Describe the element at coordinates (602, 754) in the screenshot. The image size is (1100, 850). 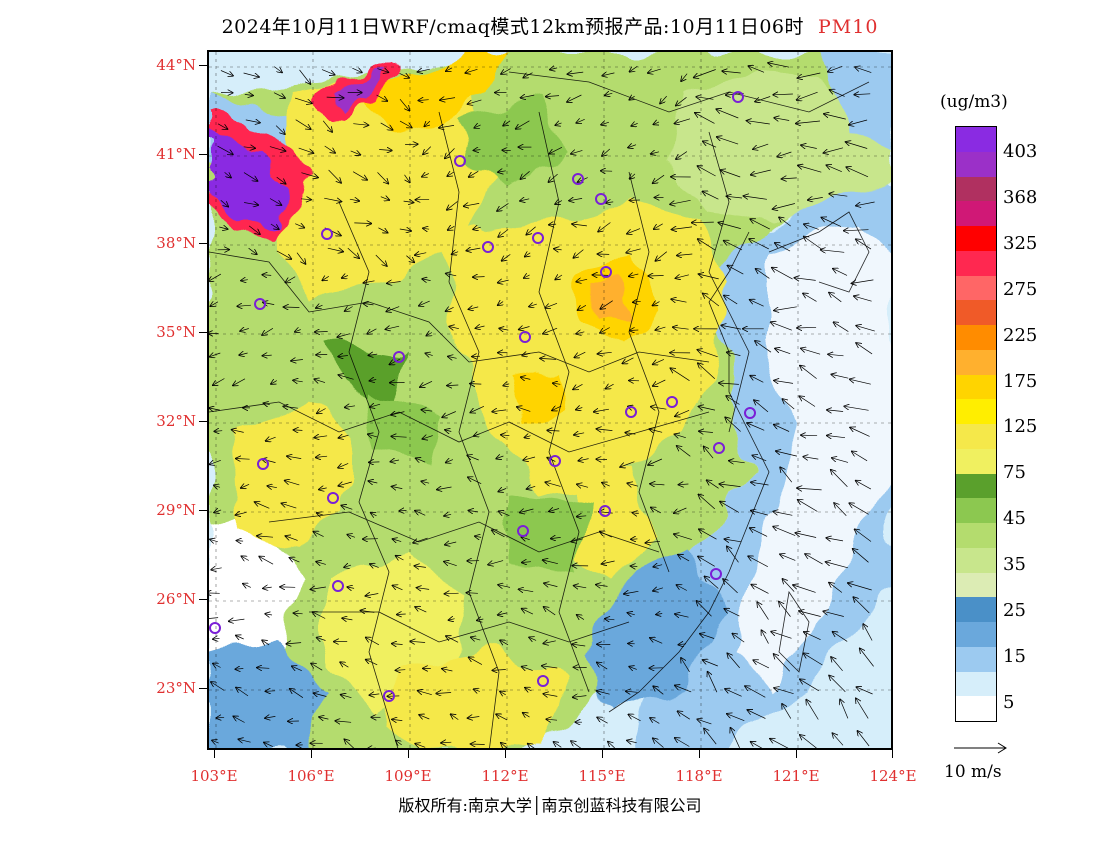
I see `lon-tick` at that location.